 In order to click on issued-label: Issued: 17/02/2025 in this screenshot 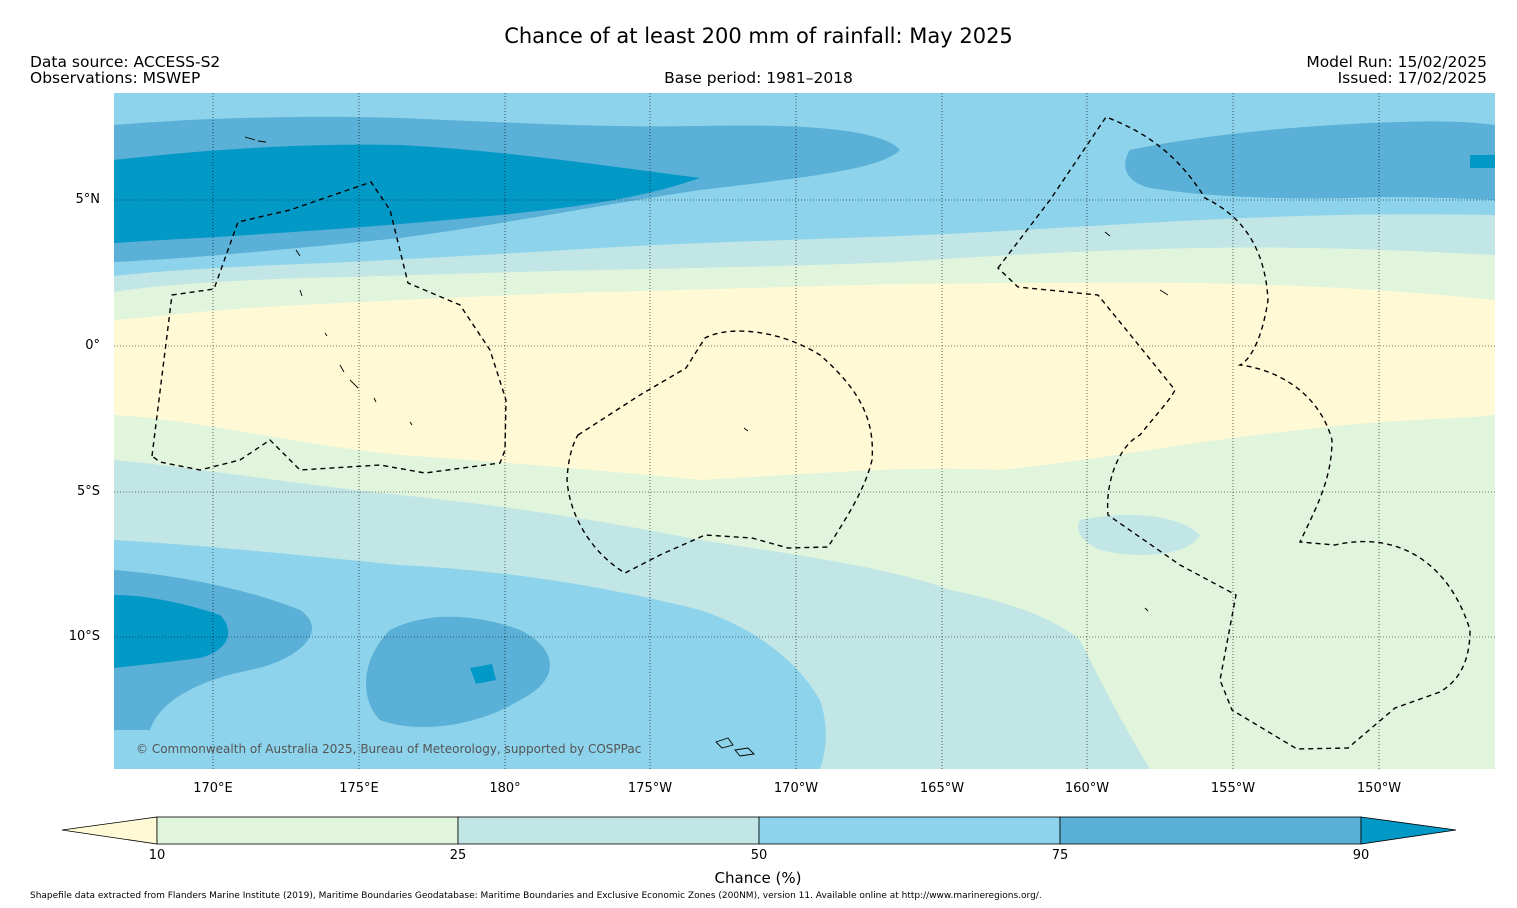, I will do `click(1412, 78)`.